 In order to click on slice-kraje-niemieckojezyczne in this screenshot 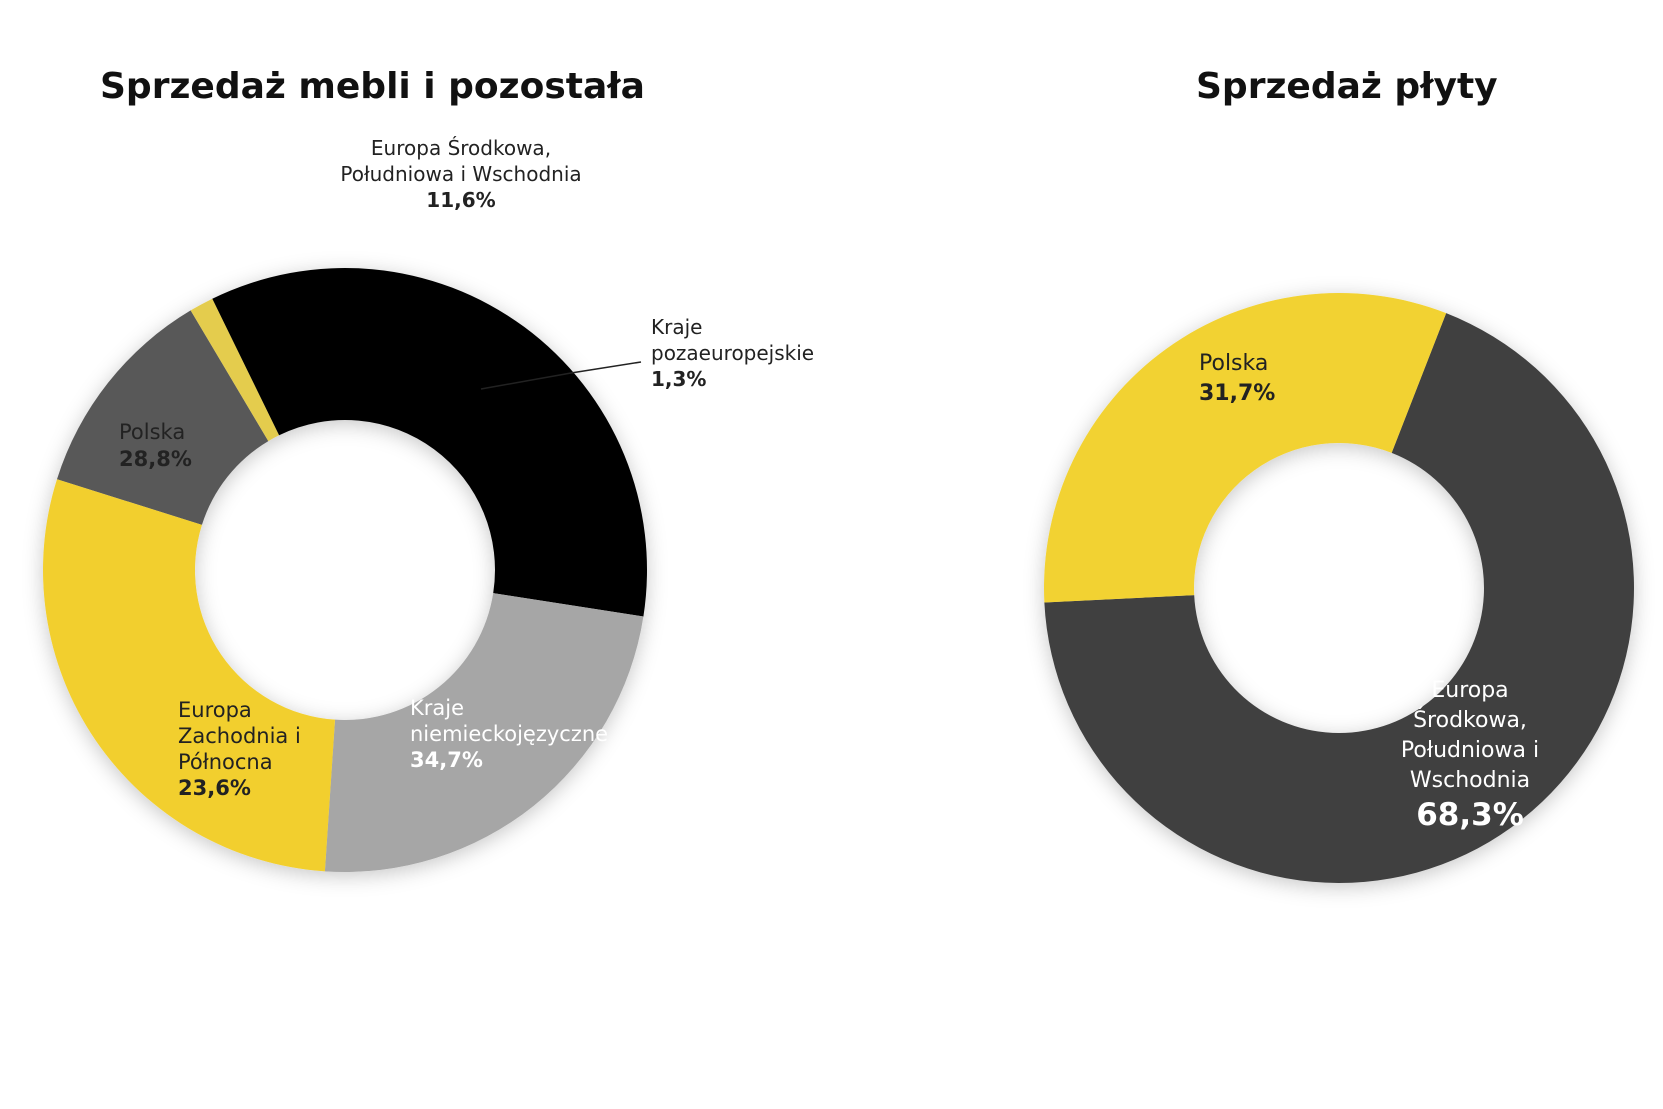, I will do `click(430, 442)`.